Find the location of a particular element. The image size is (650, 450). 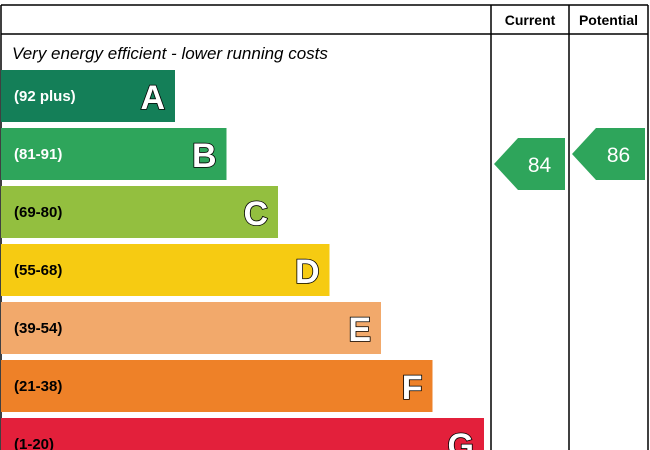

band-b: (81-91) B is located at coordinates (114, 154).